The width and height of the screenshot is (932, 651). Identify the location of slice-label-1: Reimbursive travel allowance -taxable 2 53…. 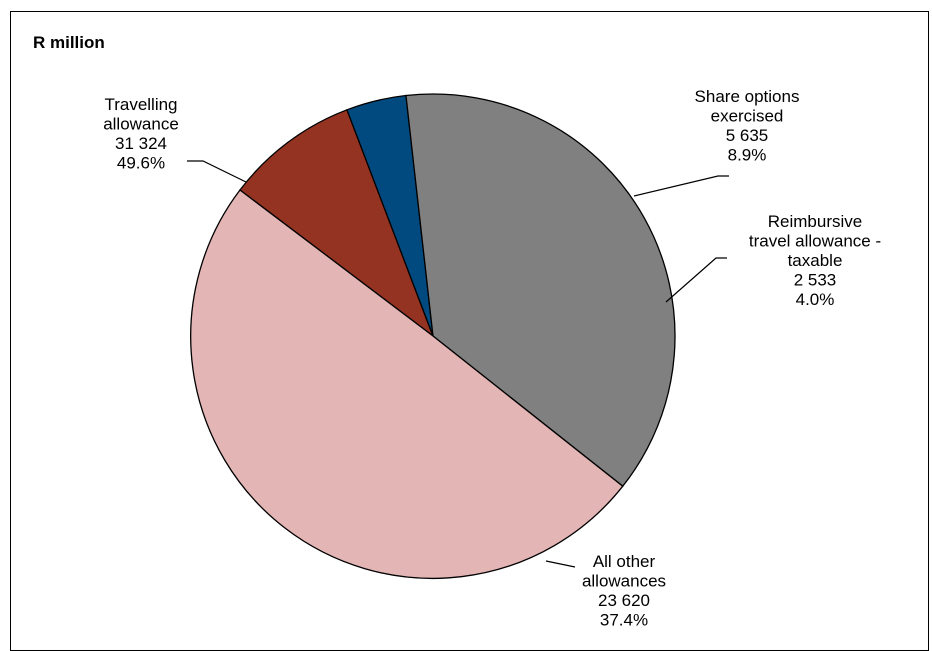
(815, 260).